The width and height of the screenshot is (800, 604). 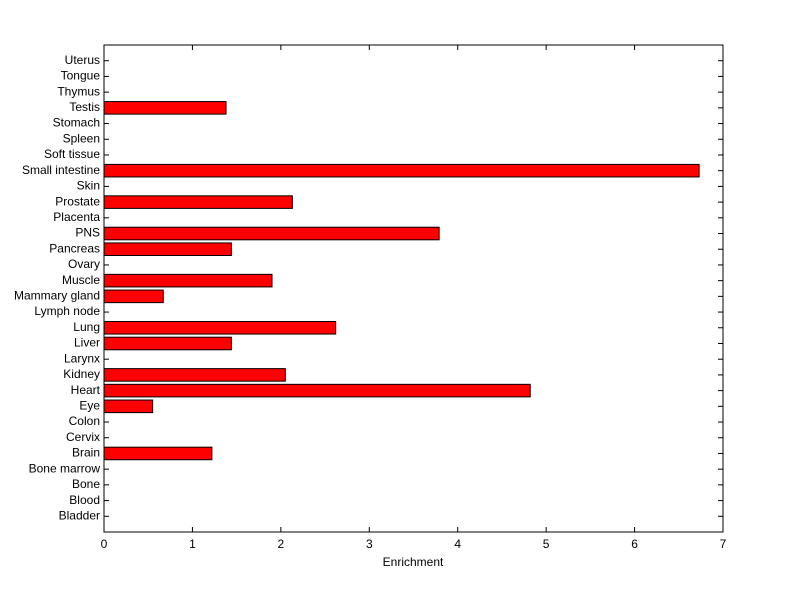 What do you see at coordinates (84, 421) in the screenshot?
I see `y-tick-label: Colon` at bounding box center [84, 421].